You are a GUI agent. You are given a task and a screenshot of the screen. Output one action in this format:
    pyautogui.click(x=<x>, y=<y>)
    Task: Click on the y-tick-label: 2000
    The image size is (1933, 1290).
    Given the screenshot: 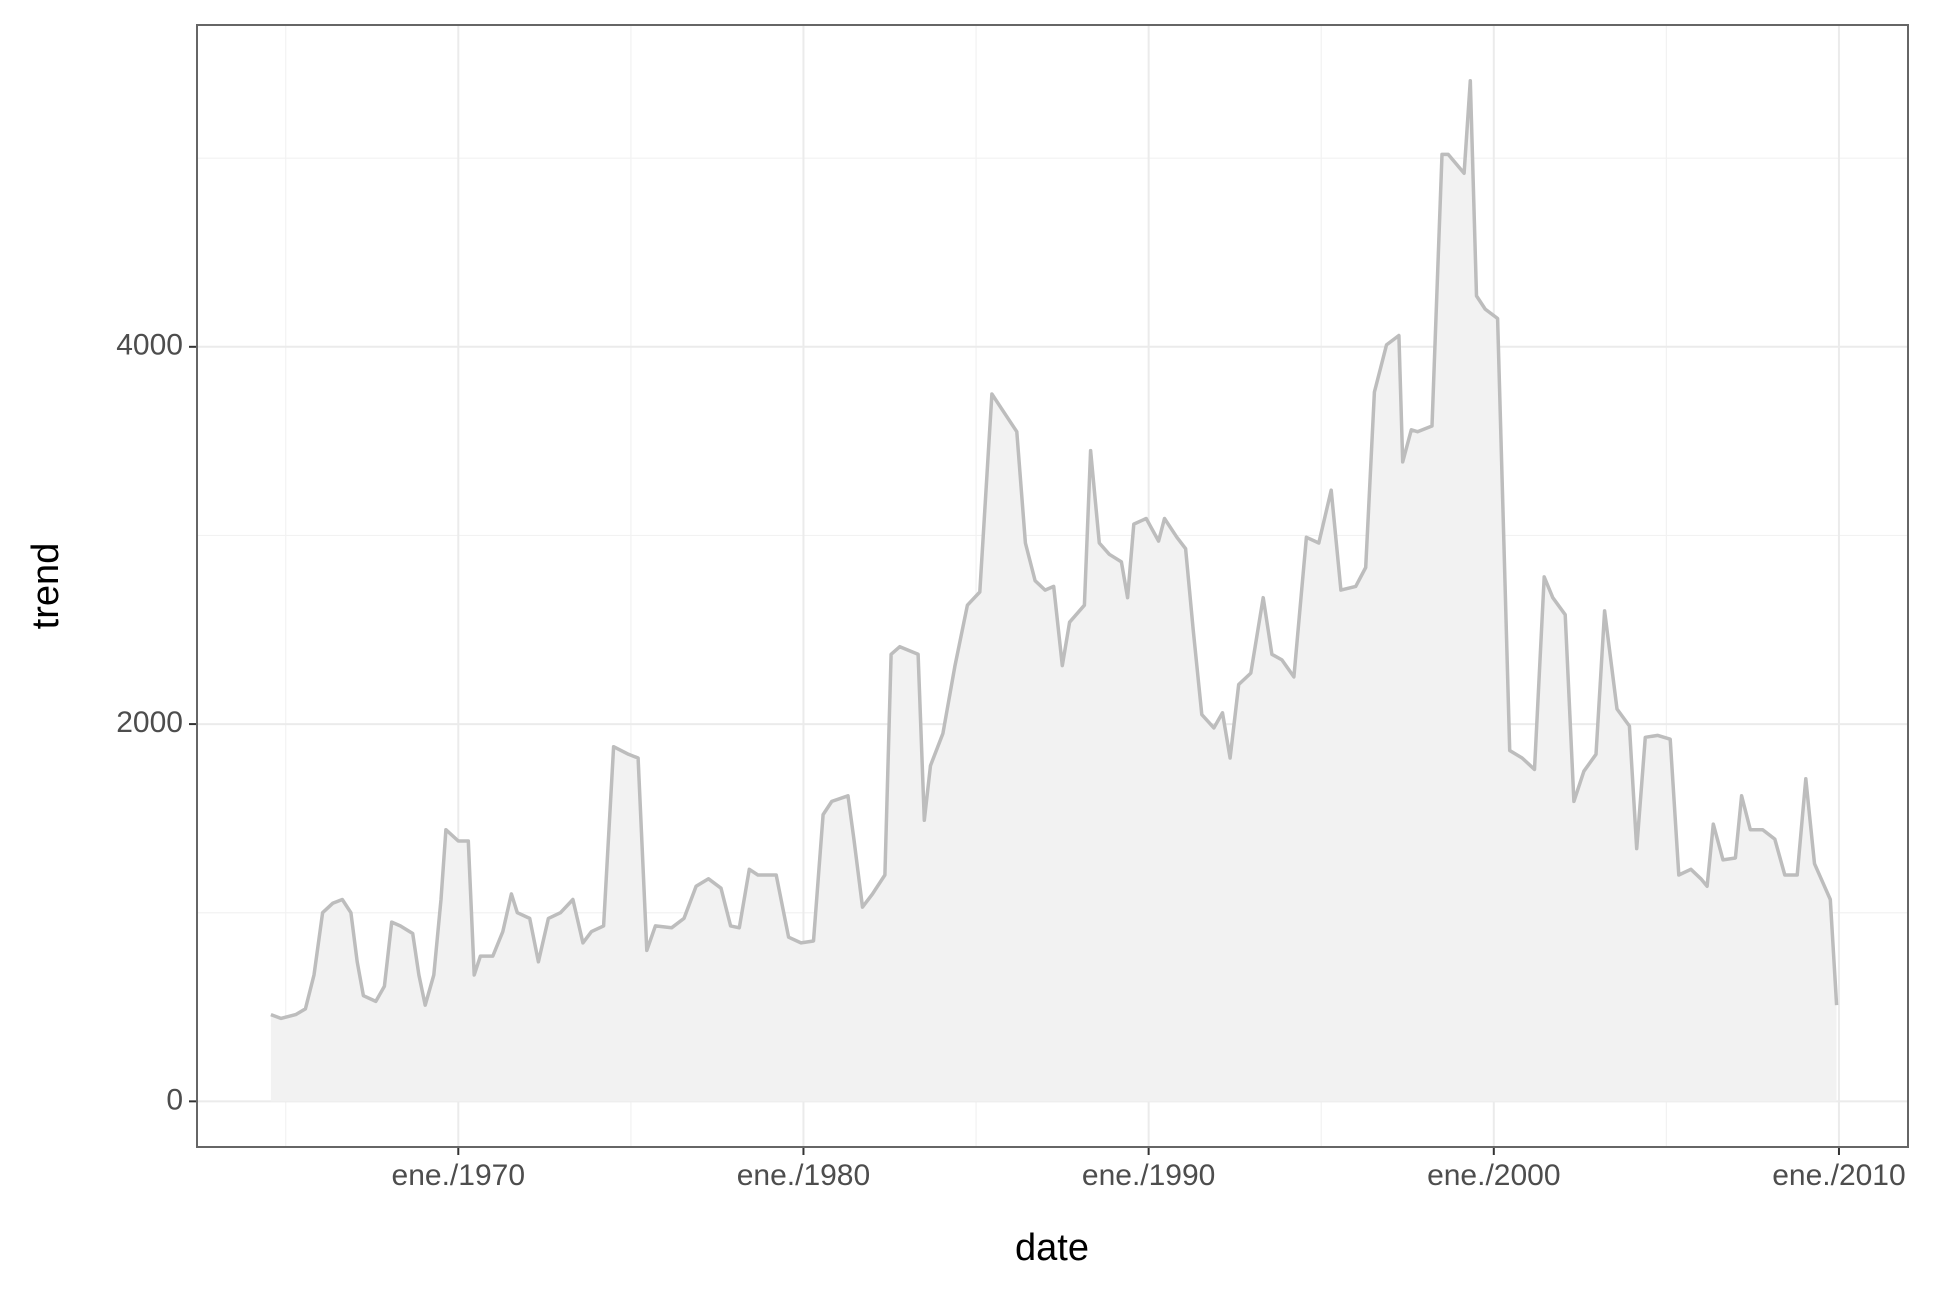 What is the action you would take?
    pyautogui.click(x=149, y=722)
    